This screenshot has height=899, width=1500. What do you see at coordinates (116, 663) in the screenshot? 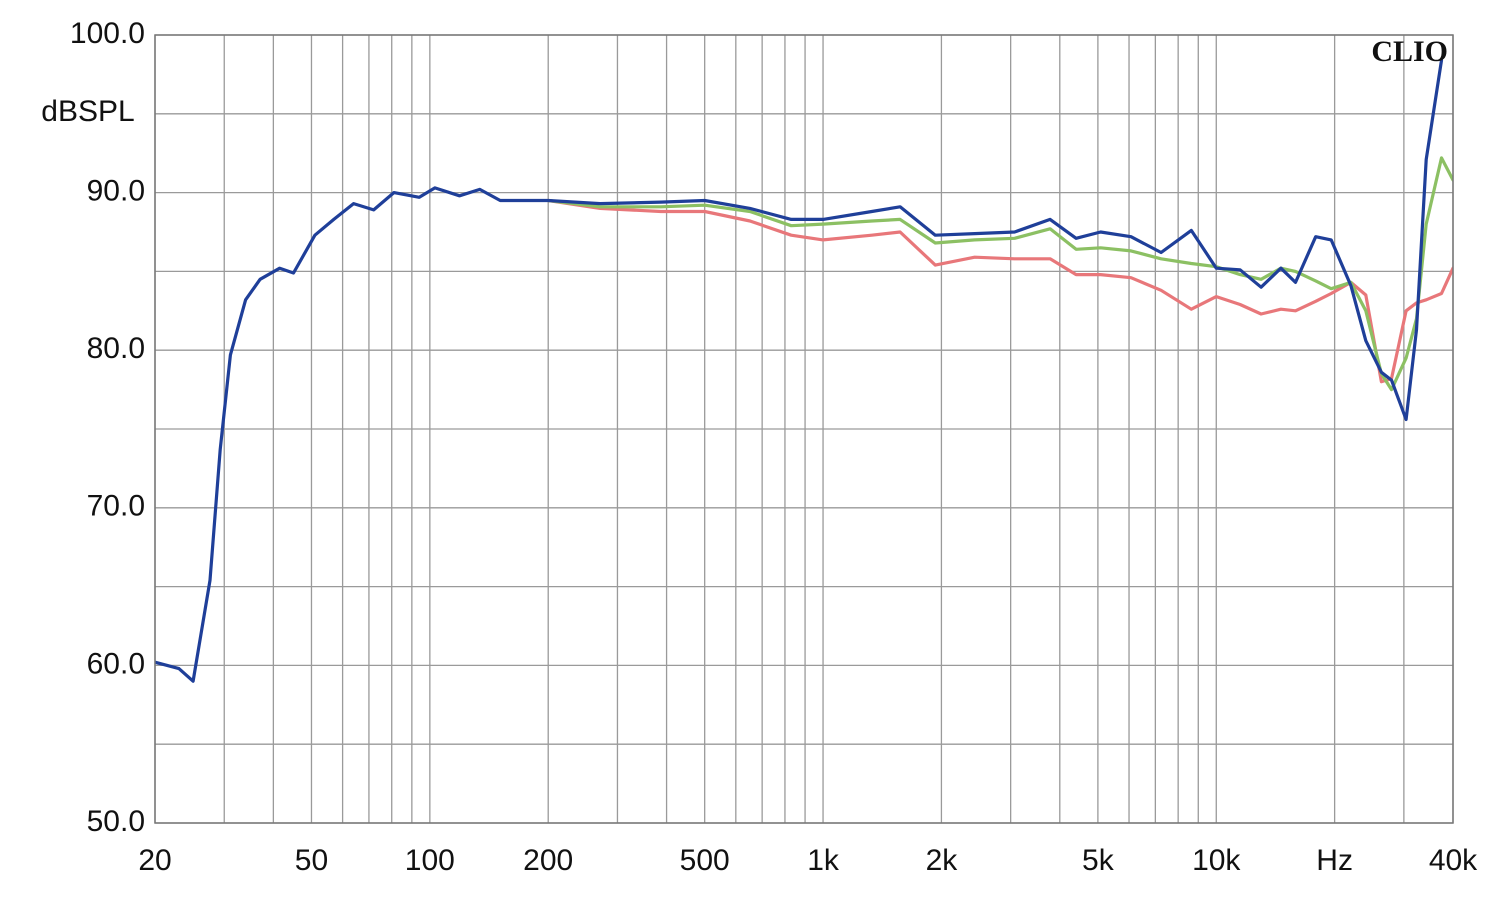
I see `y-tick-label: 60.0` at bounding box center [116, 663].